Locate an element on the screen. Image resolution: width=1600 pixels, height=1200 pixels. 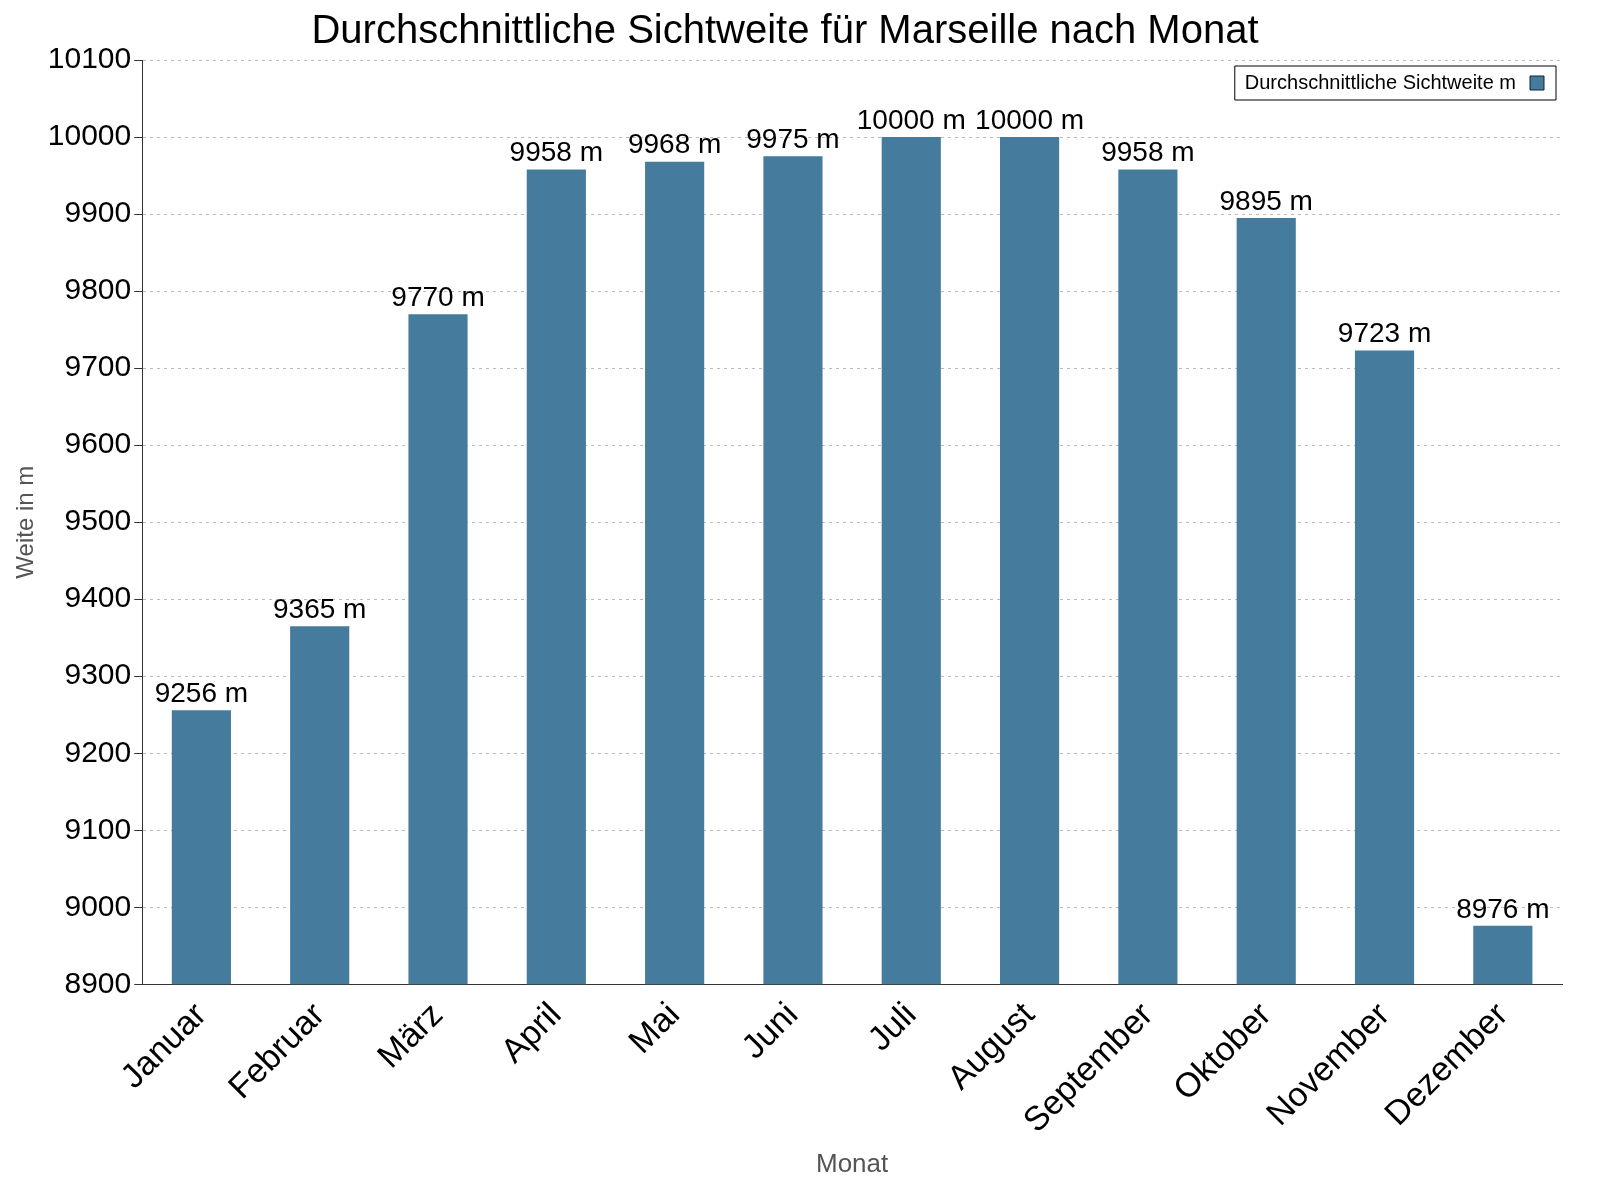
data-label: 9723 m is located at coordinates (1384, 333).